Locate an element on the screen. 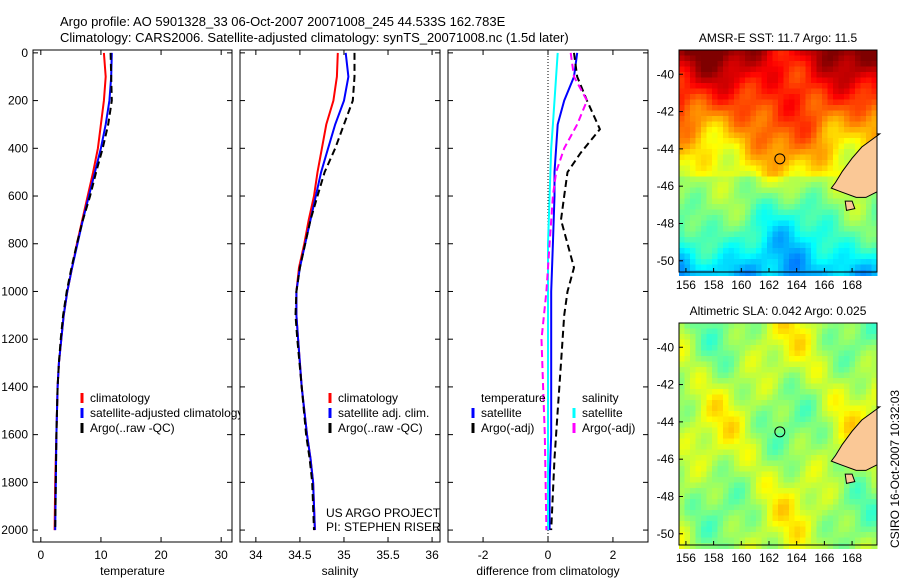 This screenshot has height=580, width=900. temperature-xlabel: temperature is located at coordinates (132, 571).